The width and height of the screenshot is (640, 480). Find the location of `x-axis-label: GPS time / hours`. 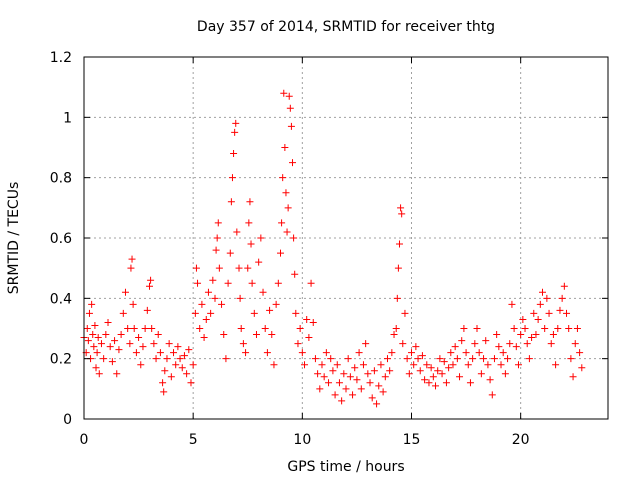

x-axis-label: GPS time / hours is located at coordinates (345, 467).